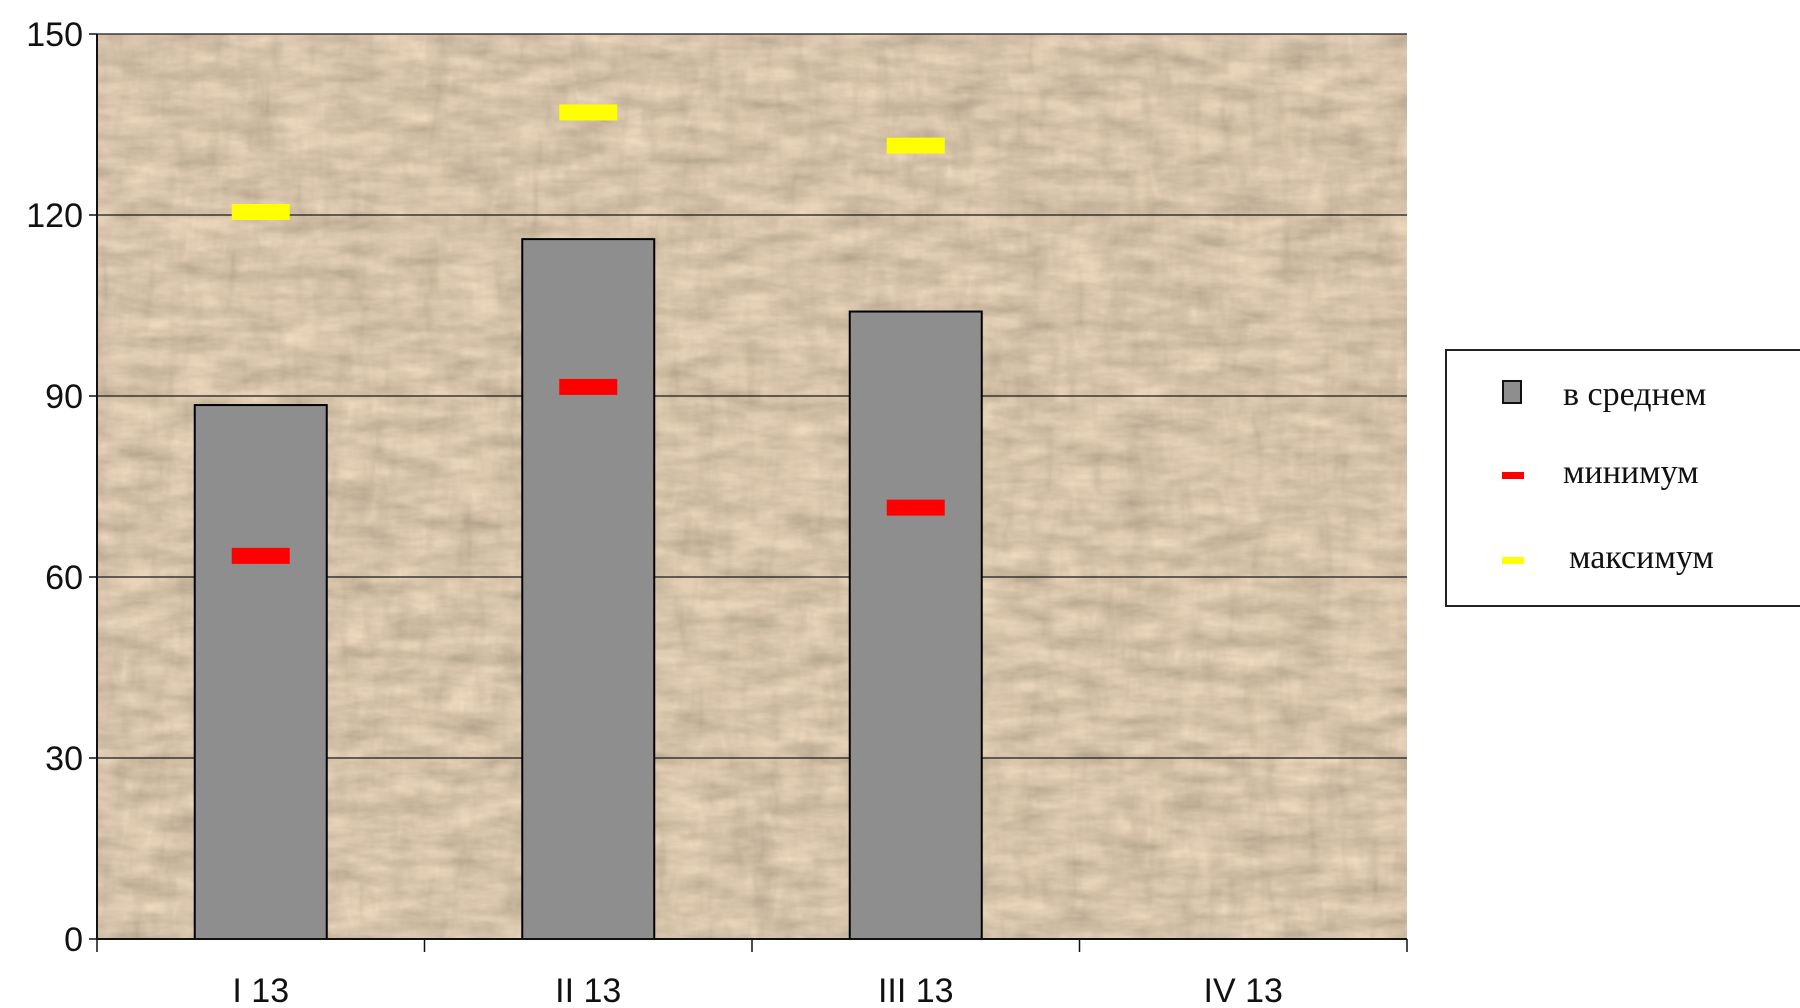  I want to click on y-tick-label-150: 150, so click(54, 35).